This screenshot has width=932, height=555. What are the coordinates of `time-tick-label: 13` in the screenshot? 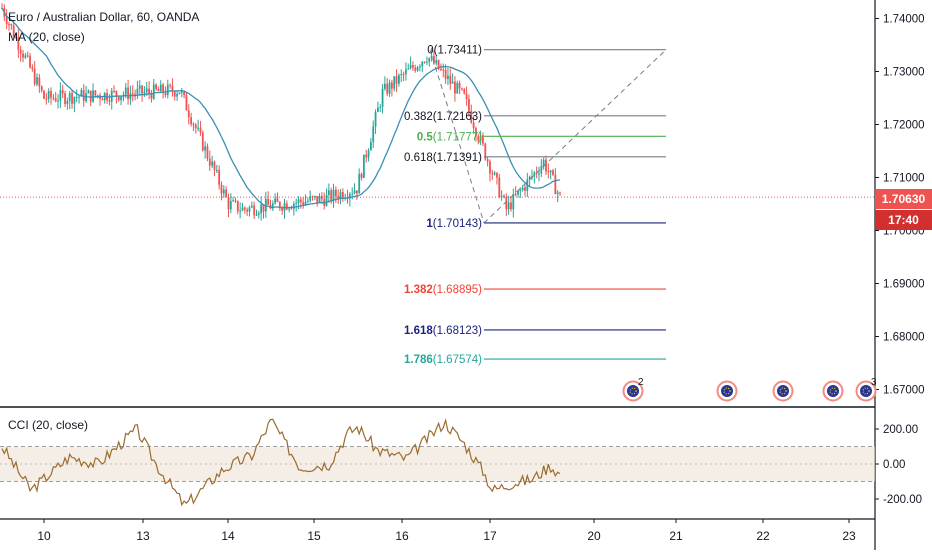 It's located at (143, 536).